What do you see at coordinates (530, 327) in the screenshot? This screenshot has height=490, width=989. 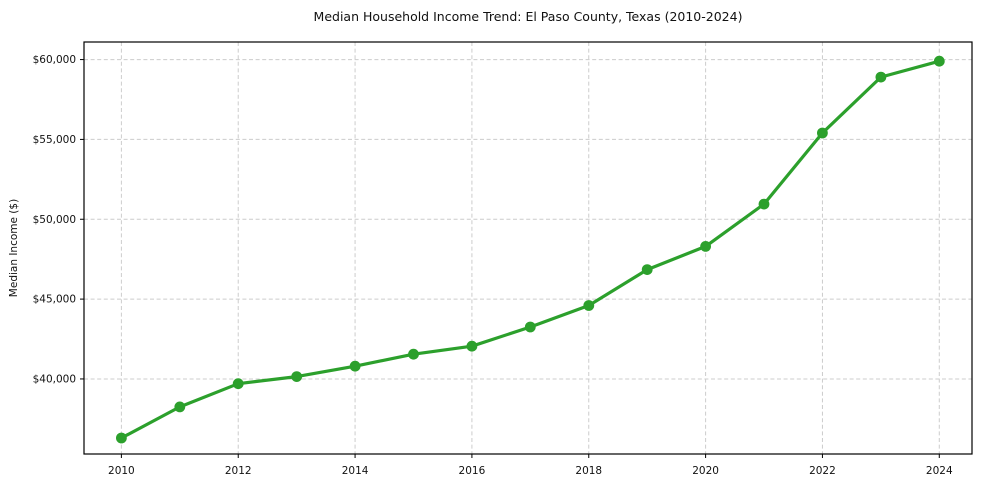 I see `data-point-2017` at bounding box center [530, 327].